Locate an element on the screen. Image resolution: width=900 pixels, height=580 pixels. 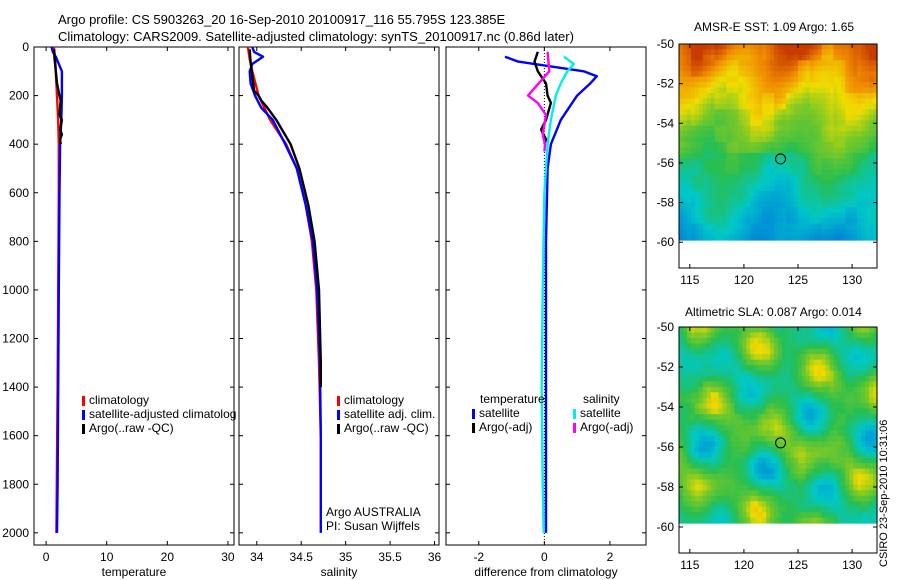
x-tick-label: 34 is located at coordinates (257, 557).